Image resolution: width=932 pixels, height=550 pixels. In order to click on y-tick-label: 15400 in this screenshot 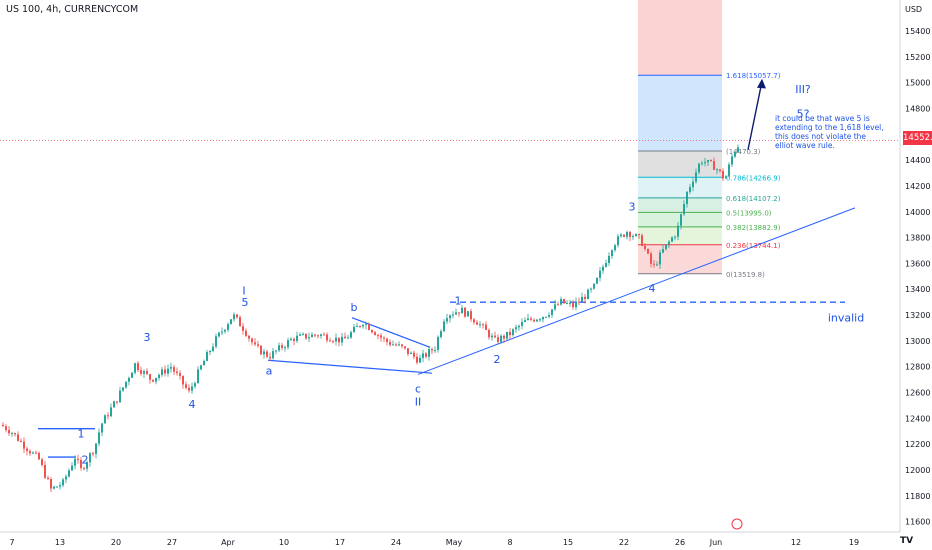, I will do `click(917, 31)`.